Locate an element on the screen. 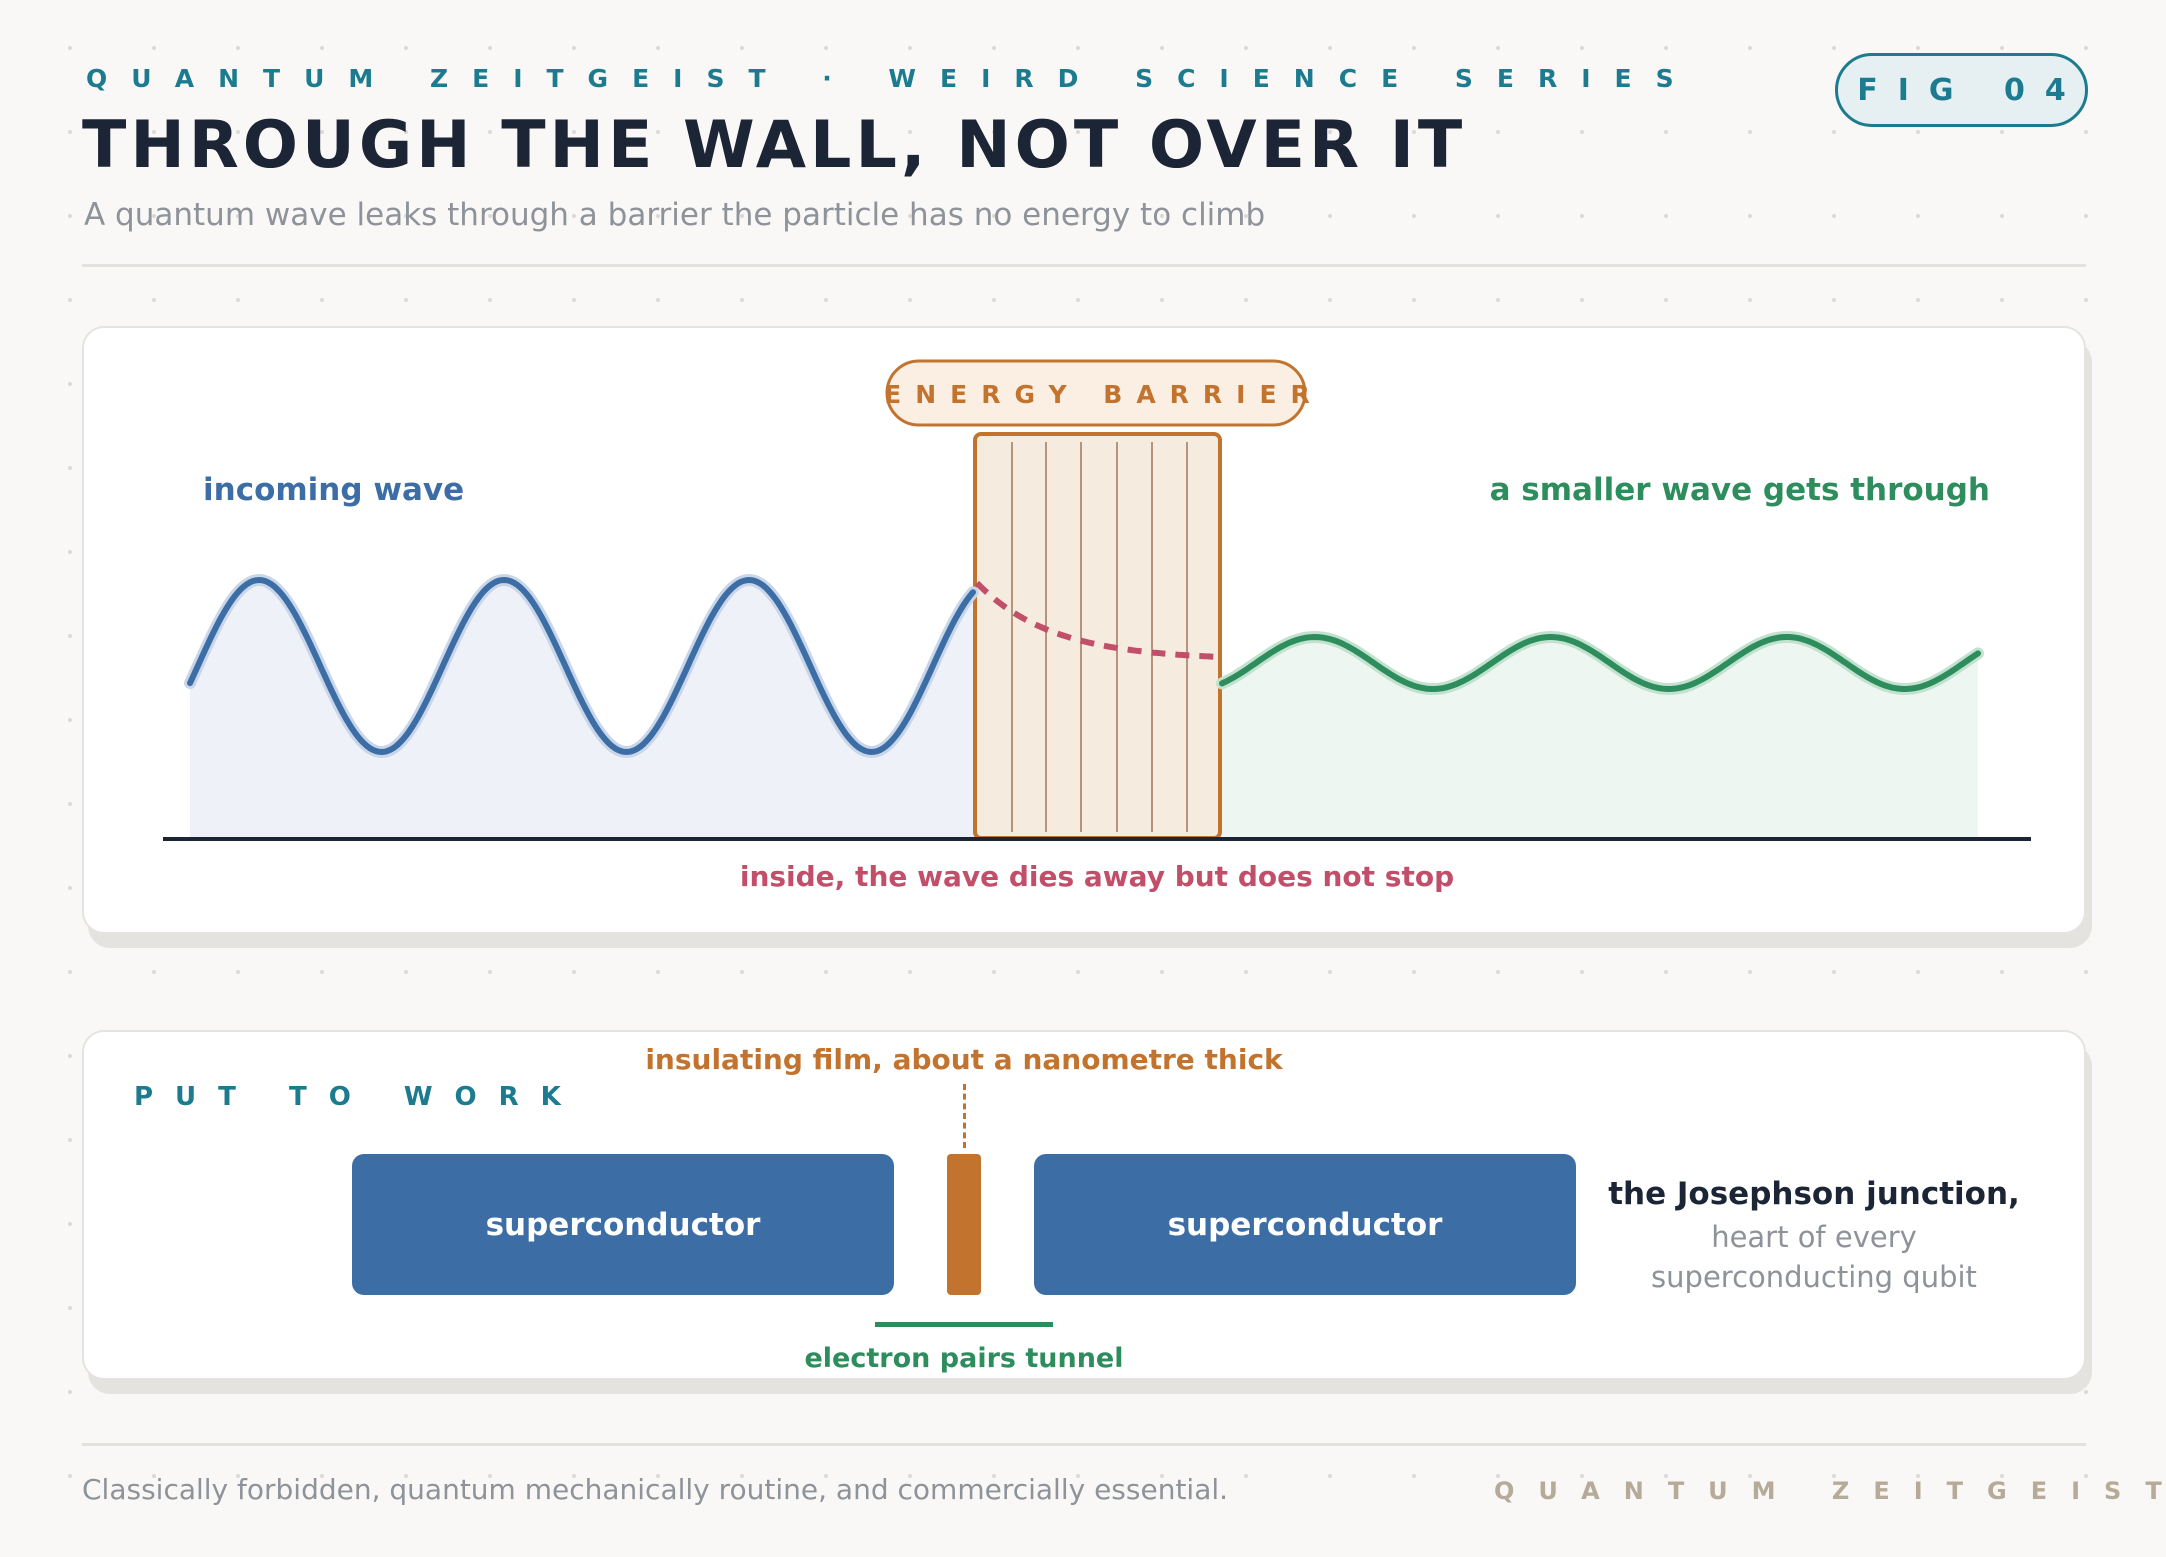 The width and height of the screenshot is (2166, 1557). footer-brand: QUANTUM ZEITGEIST is located at coordinates (1830, 1491).